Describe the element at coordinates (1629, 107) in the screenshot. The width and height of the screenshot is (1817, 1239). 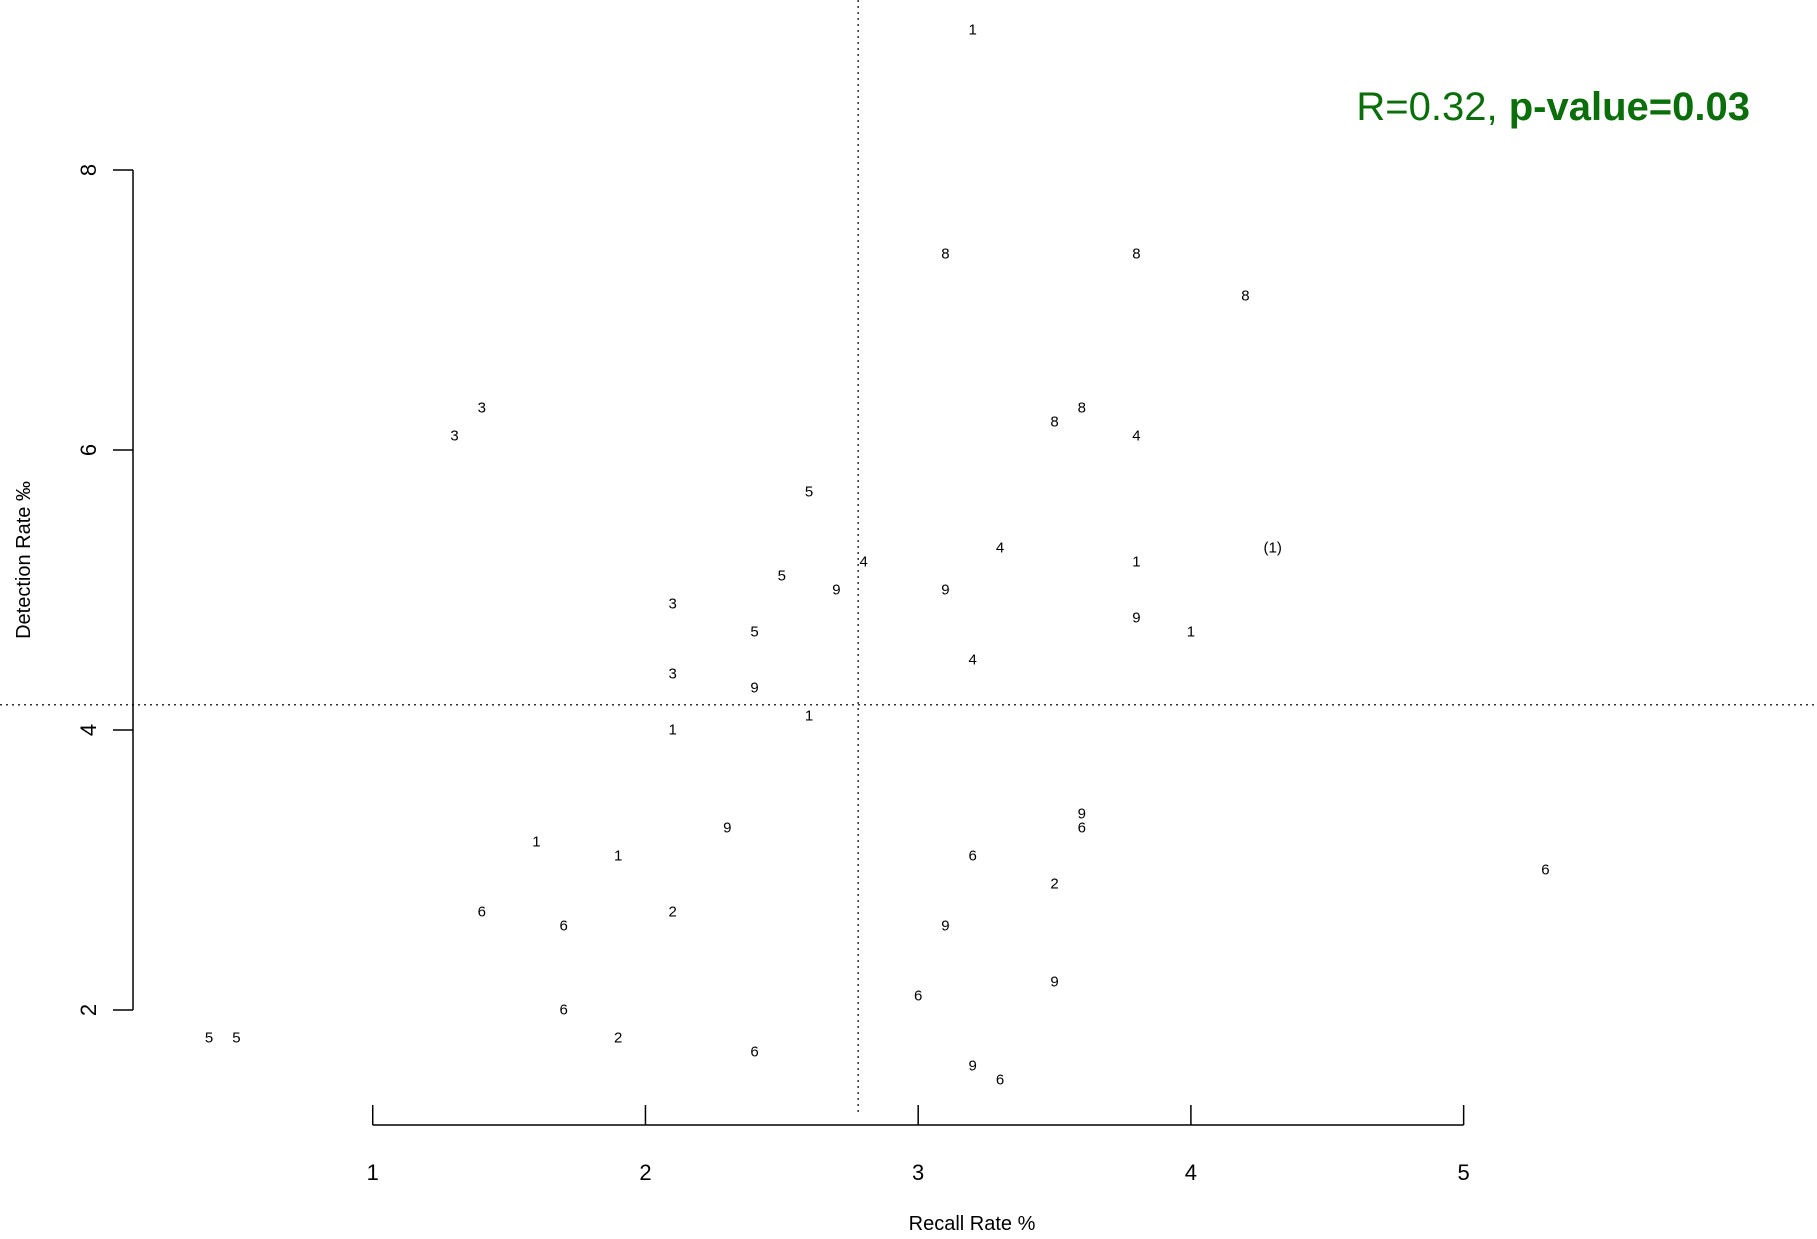
I see `p-value: p-value=0.03` at that location.